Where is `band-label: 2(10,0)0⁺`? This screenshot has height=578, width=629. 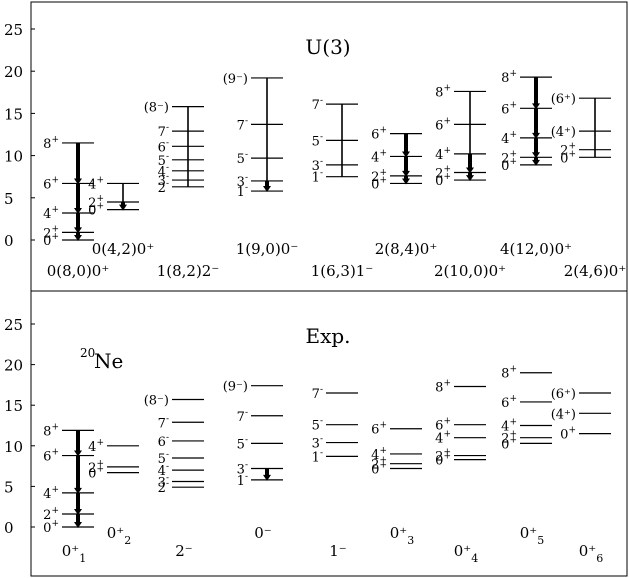
band-label: 2(10,0)0⁺ is located at coordinates (470, 271).